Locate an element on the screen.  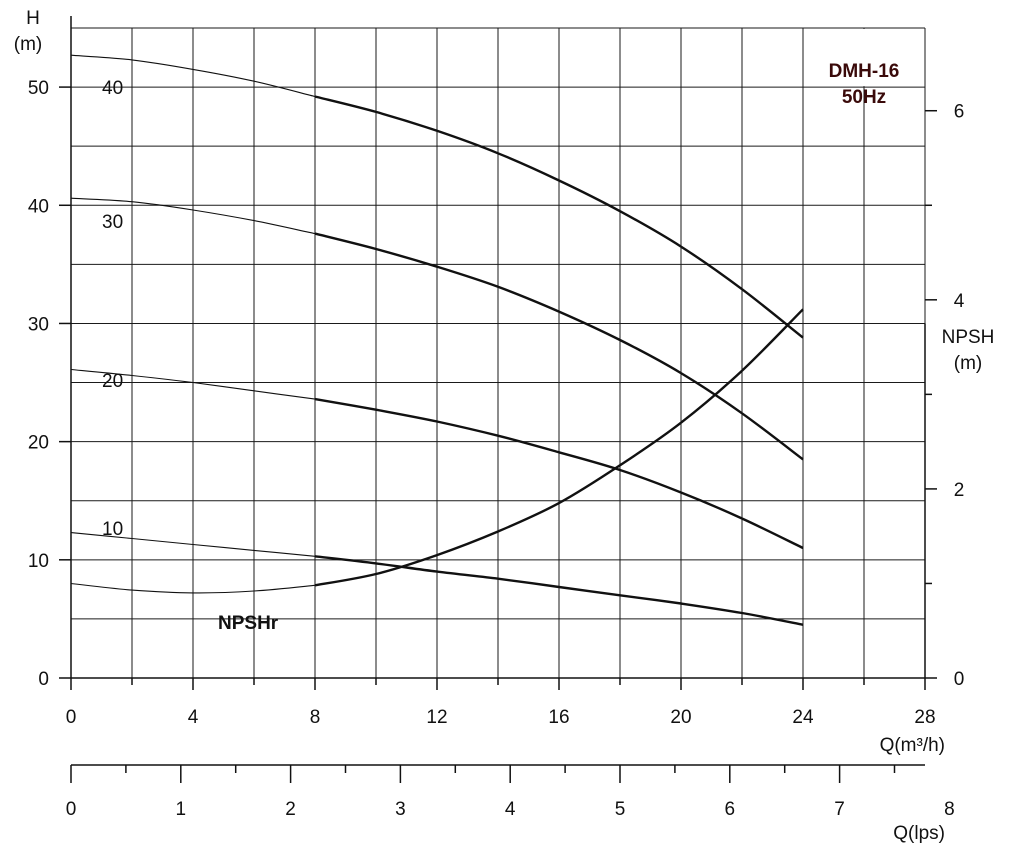
y-right-tick-label: 0 is located at coordinates (959, 679).